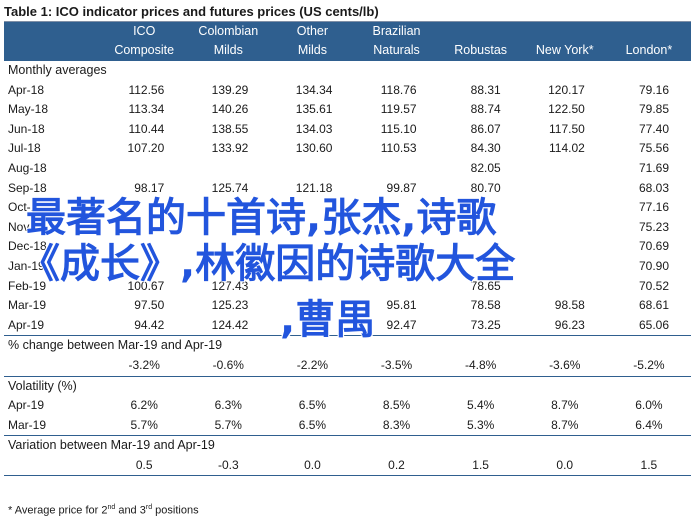 This screenshot has width=695, height=526. I want to click on row-label: Oct-18, so click(26, 207).